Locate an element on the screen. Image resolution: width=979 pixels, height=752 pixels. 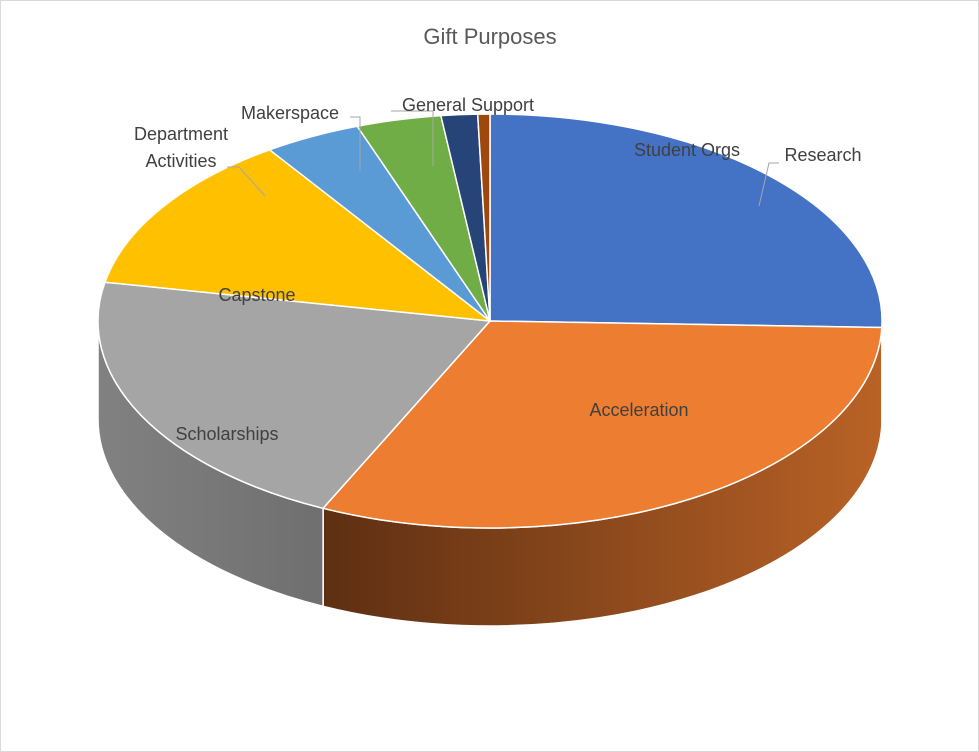
pie-slice-research is located at coordinates (686, 221).